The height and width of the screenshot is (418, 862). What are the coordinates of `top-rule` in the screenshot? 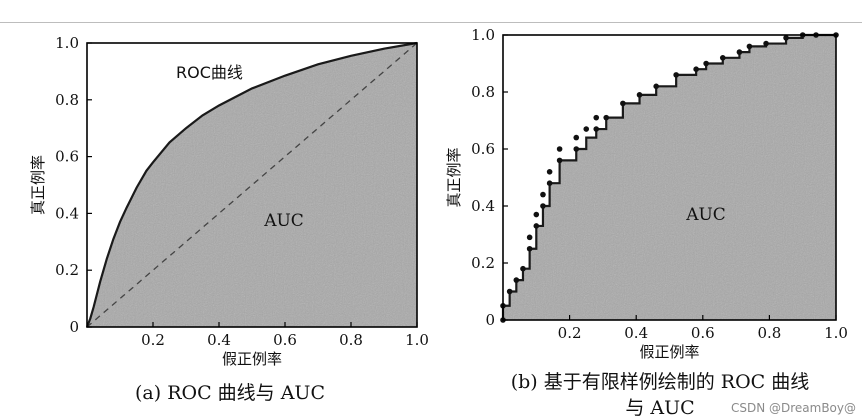 It's located at (431, 22).